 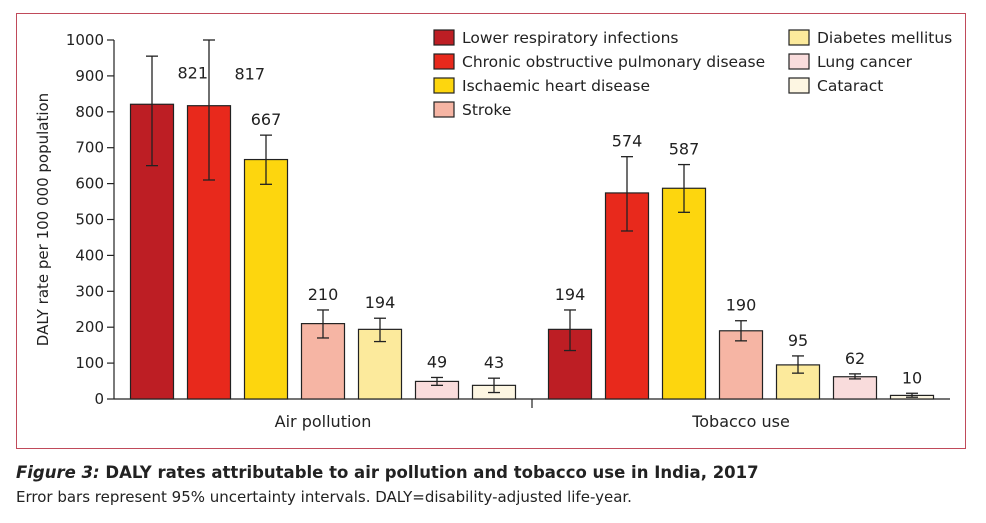 What do you see at coordinates (89, 327) in the screenshot?
I see `y-tick-label: 200` at bounding box center [89, 327].